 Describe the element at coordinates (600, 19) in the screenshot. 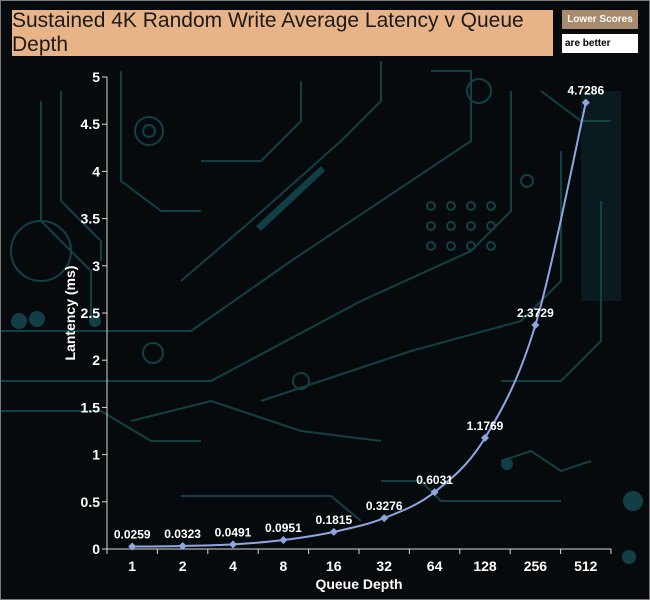

I see `lower-scores-badge: Lower Scores` at that location.